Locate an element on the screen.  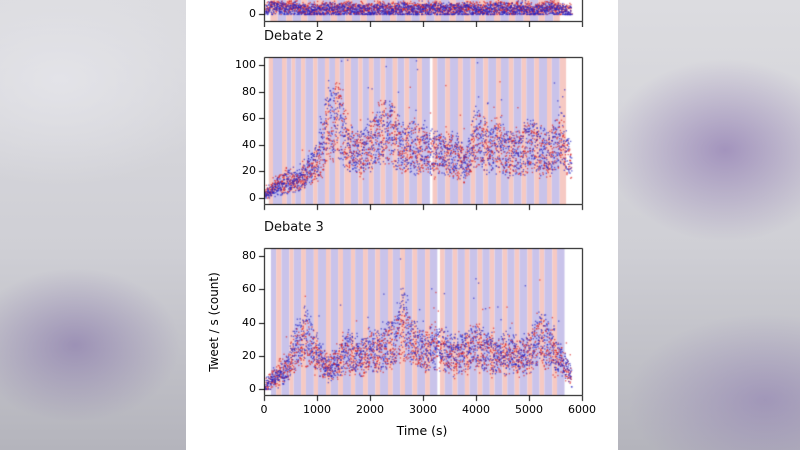
x-tick-label: 4000 is located at coordinates (476, 409).